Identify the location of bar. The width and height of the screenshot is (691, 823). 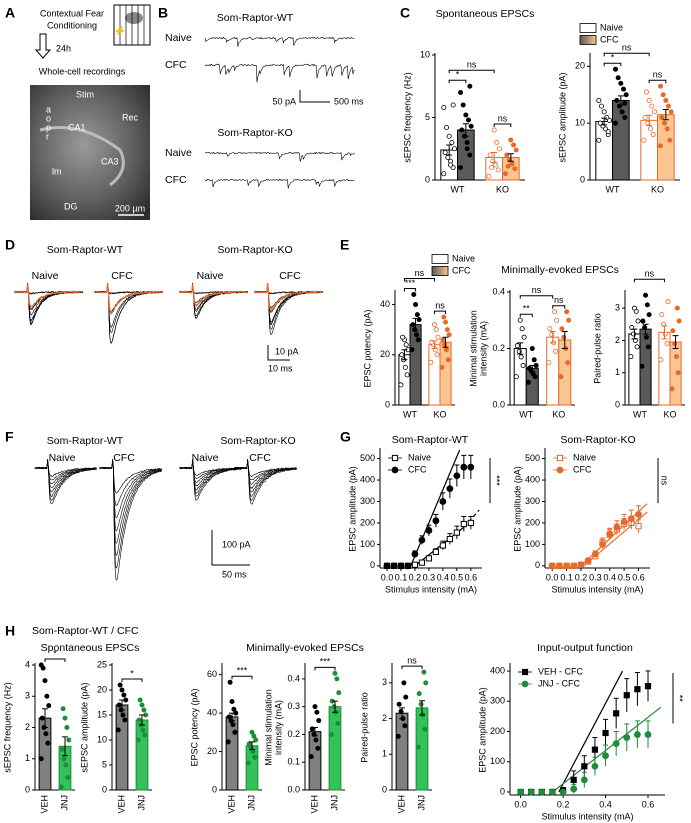
(232, 753).